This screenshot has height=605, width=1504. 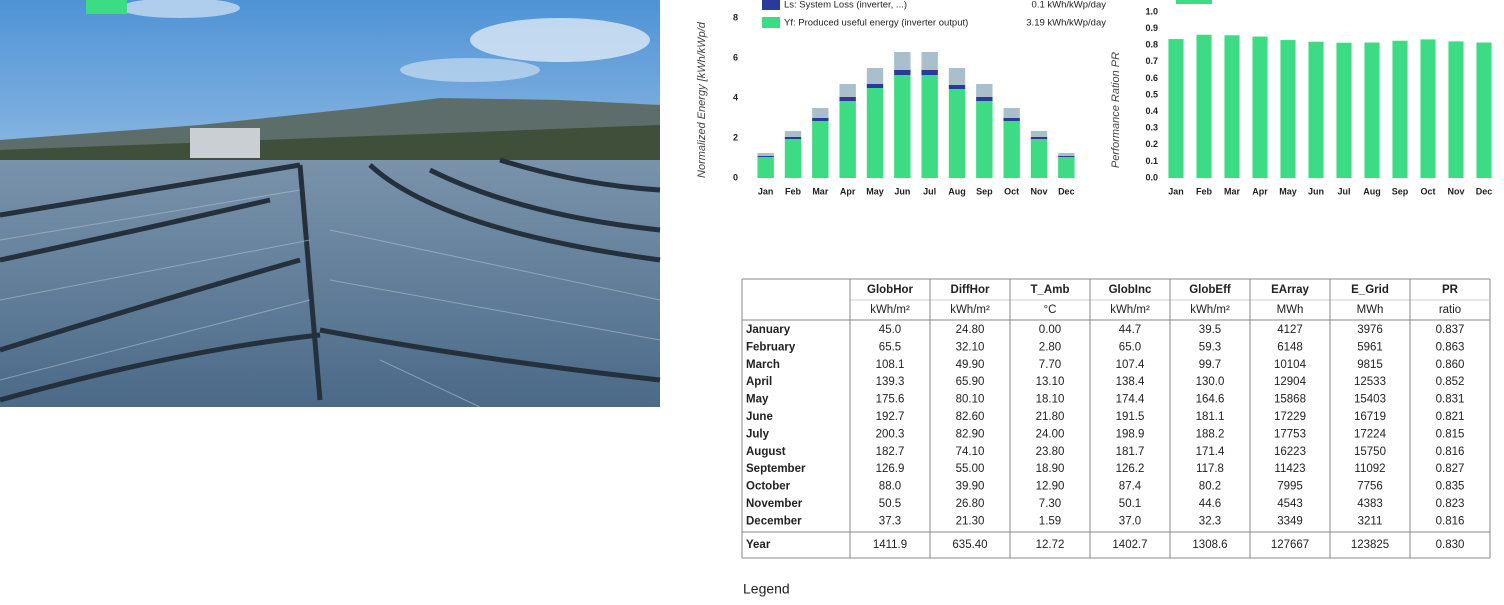 I want to click on table-cell: 117.8, so click(x=1210, y=469).